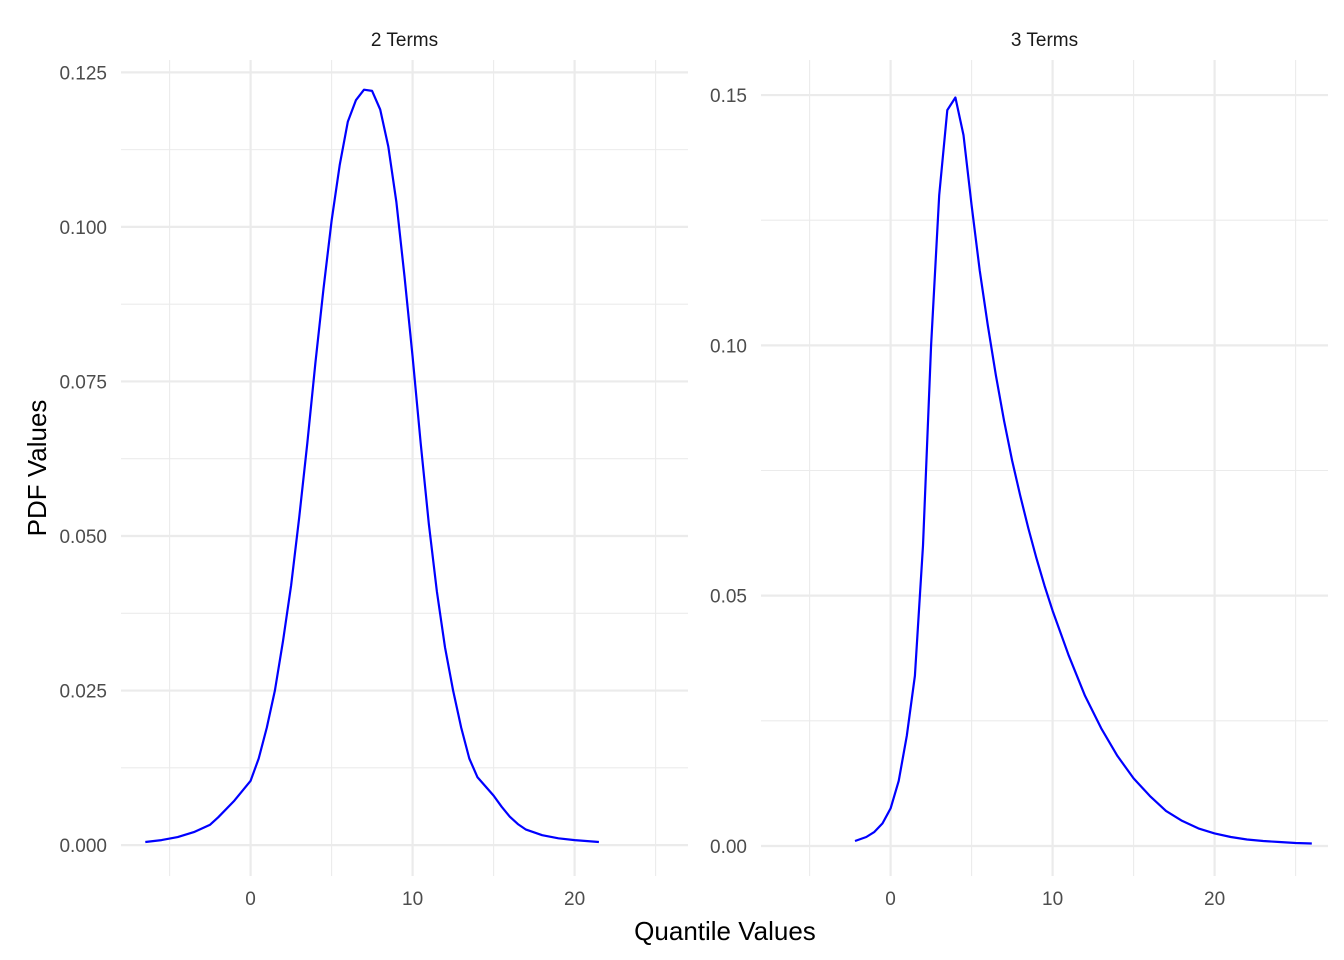 This screenshot has width=1344, height=960. I want to click on x-axis-title: Quantile Values, so click(725, 931).